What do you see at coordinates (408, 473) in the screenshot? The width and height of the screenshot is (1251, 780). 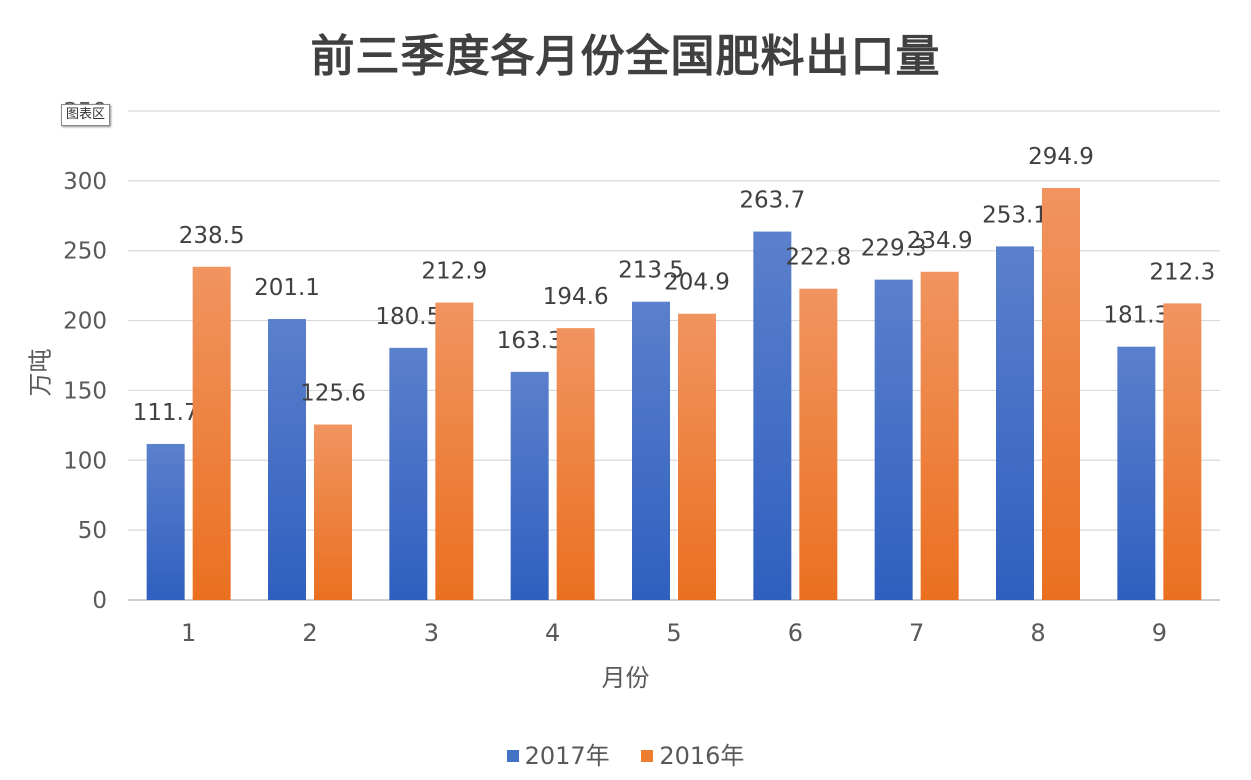 I see `bar-2017-m3` at bounding box center [408, 473].